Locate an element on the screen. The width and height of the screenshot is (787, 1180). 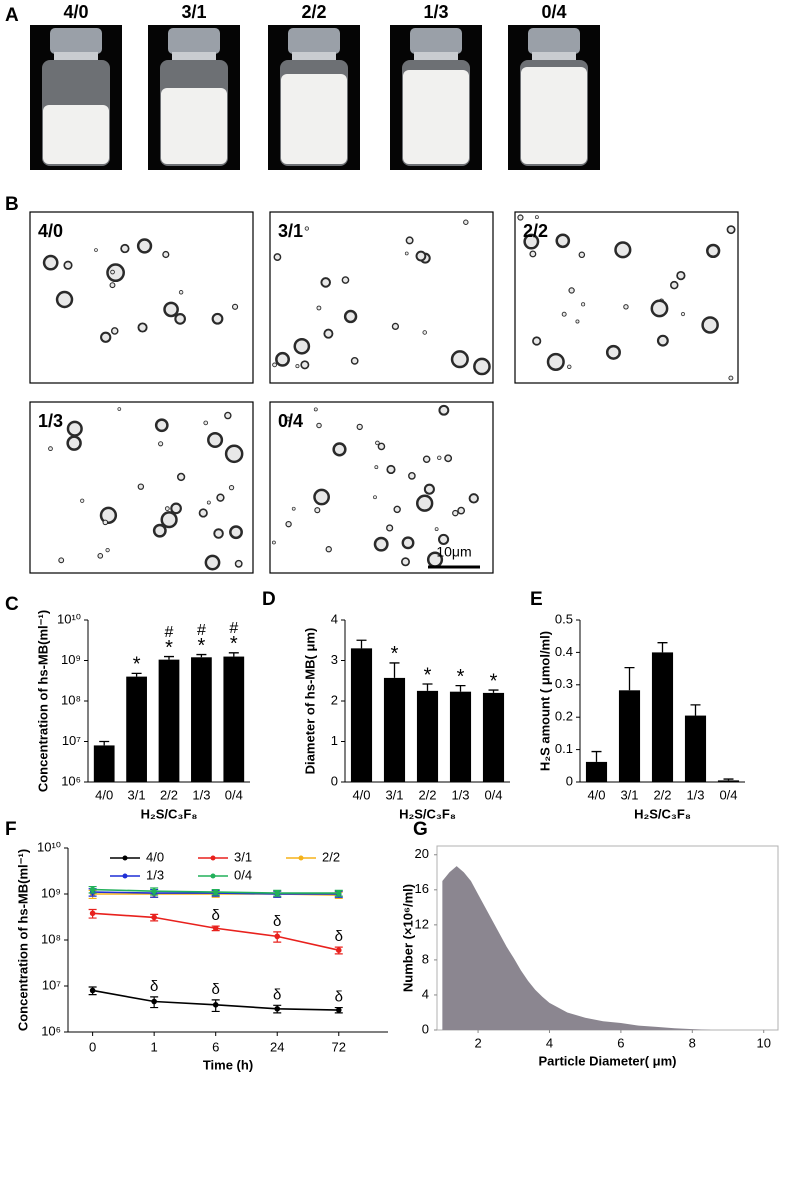
x-tick-label: 10 is located at coordinates (763, 1042).